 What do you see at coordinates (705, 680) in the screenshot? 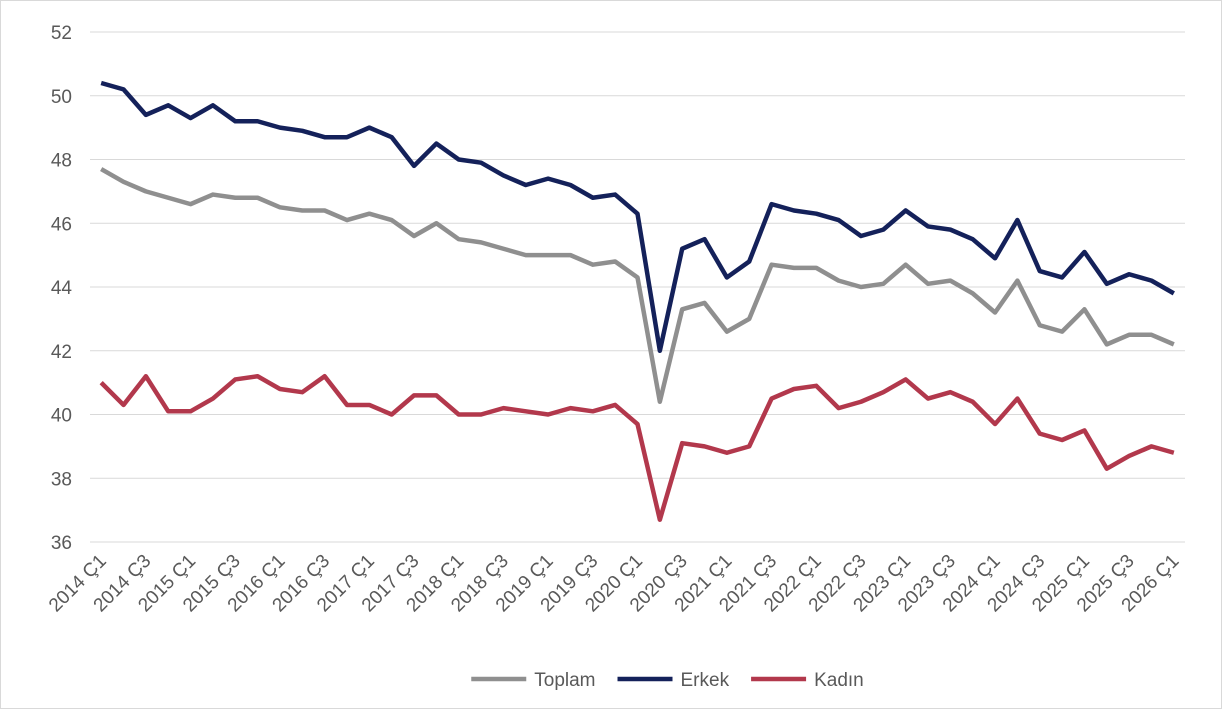
I see `legend-label: Erkek` at bounding box center [705, 680].